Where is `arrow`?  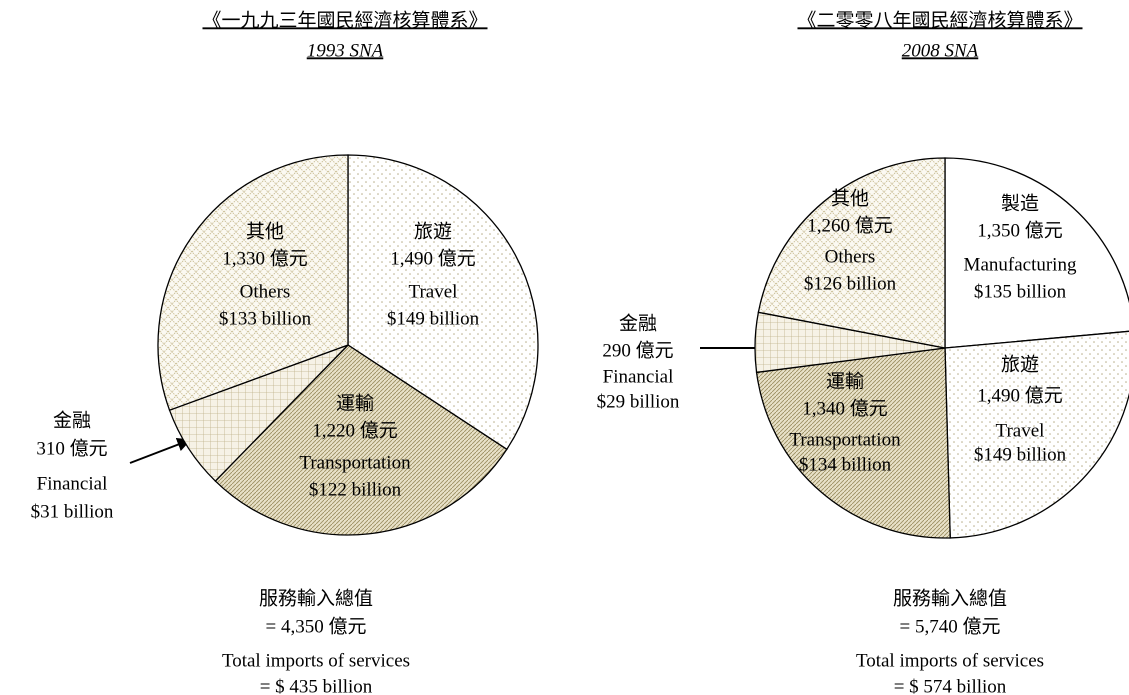 arrow is located at coordinates (160, 450).